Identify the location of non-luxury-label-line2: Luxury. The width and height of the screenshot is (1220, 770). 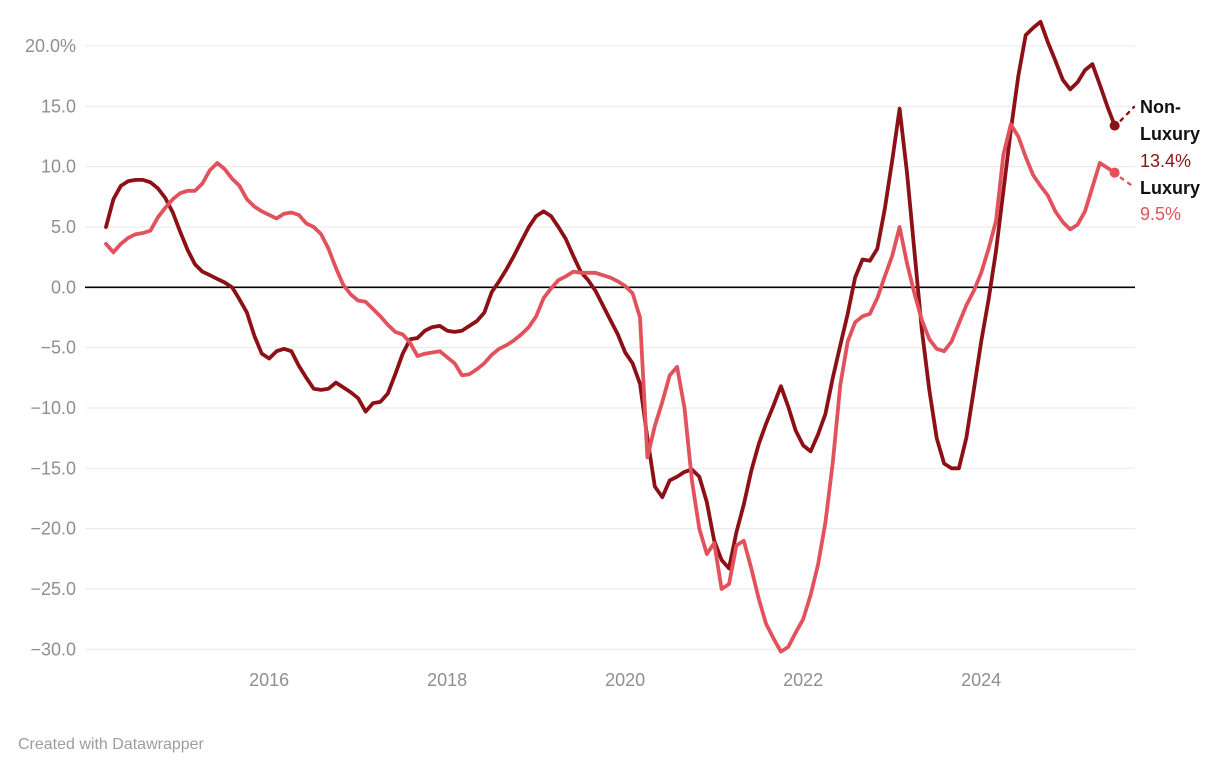
(1170, 134).